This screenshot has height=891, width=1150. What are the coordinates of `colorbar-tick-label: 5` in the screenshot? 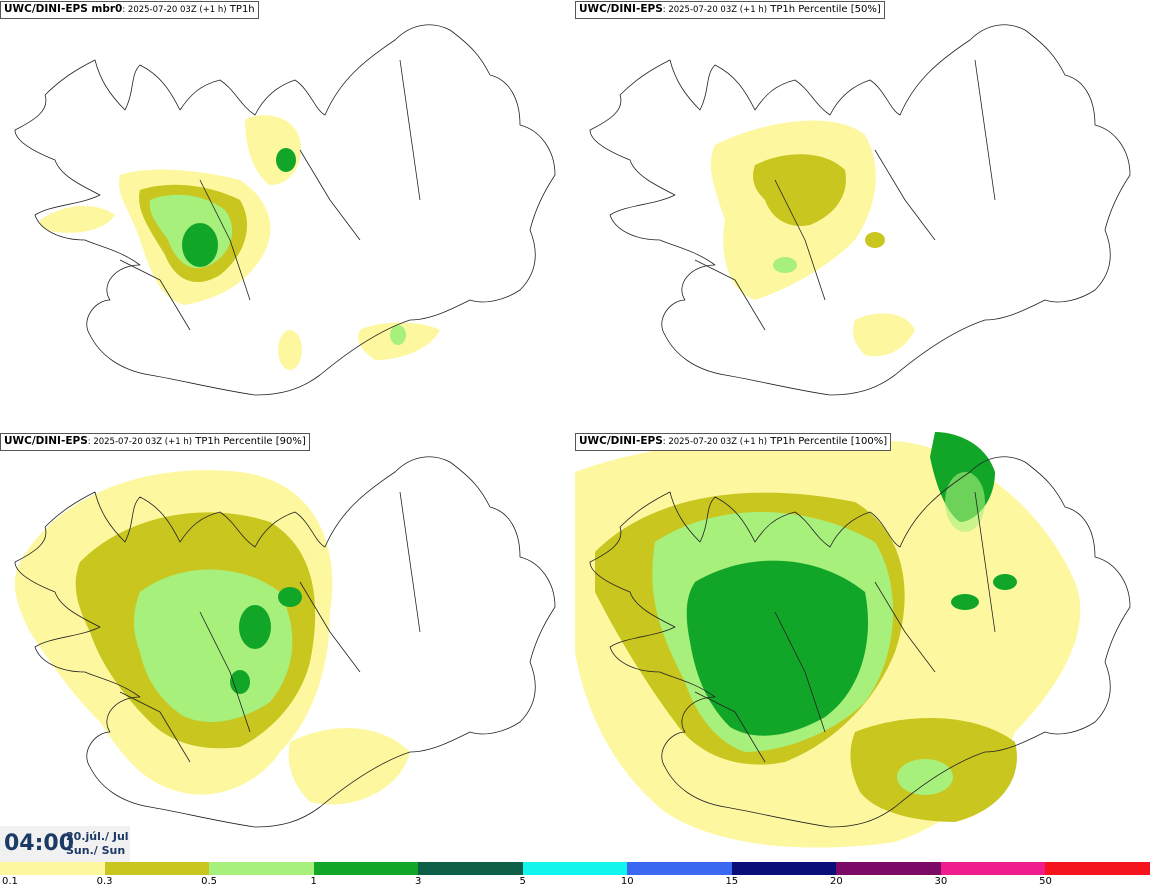 It's located at (522, 881).